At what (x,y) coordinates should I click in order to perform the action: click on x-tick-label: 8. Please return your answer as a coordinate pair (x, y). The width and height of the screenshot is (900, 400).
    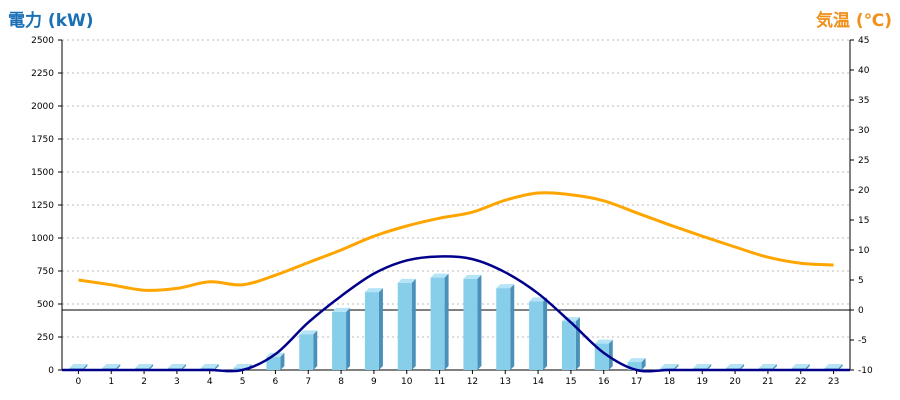
    Looking at the image, I should click on (341, 382).